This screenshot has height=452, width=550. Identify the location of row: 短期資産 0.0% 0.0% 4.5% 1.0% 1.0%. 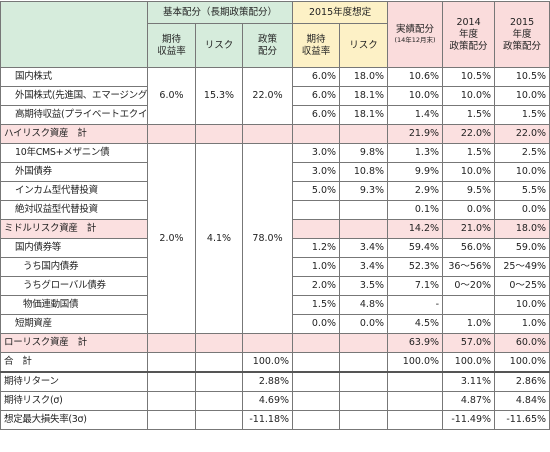
(275, 324).